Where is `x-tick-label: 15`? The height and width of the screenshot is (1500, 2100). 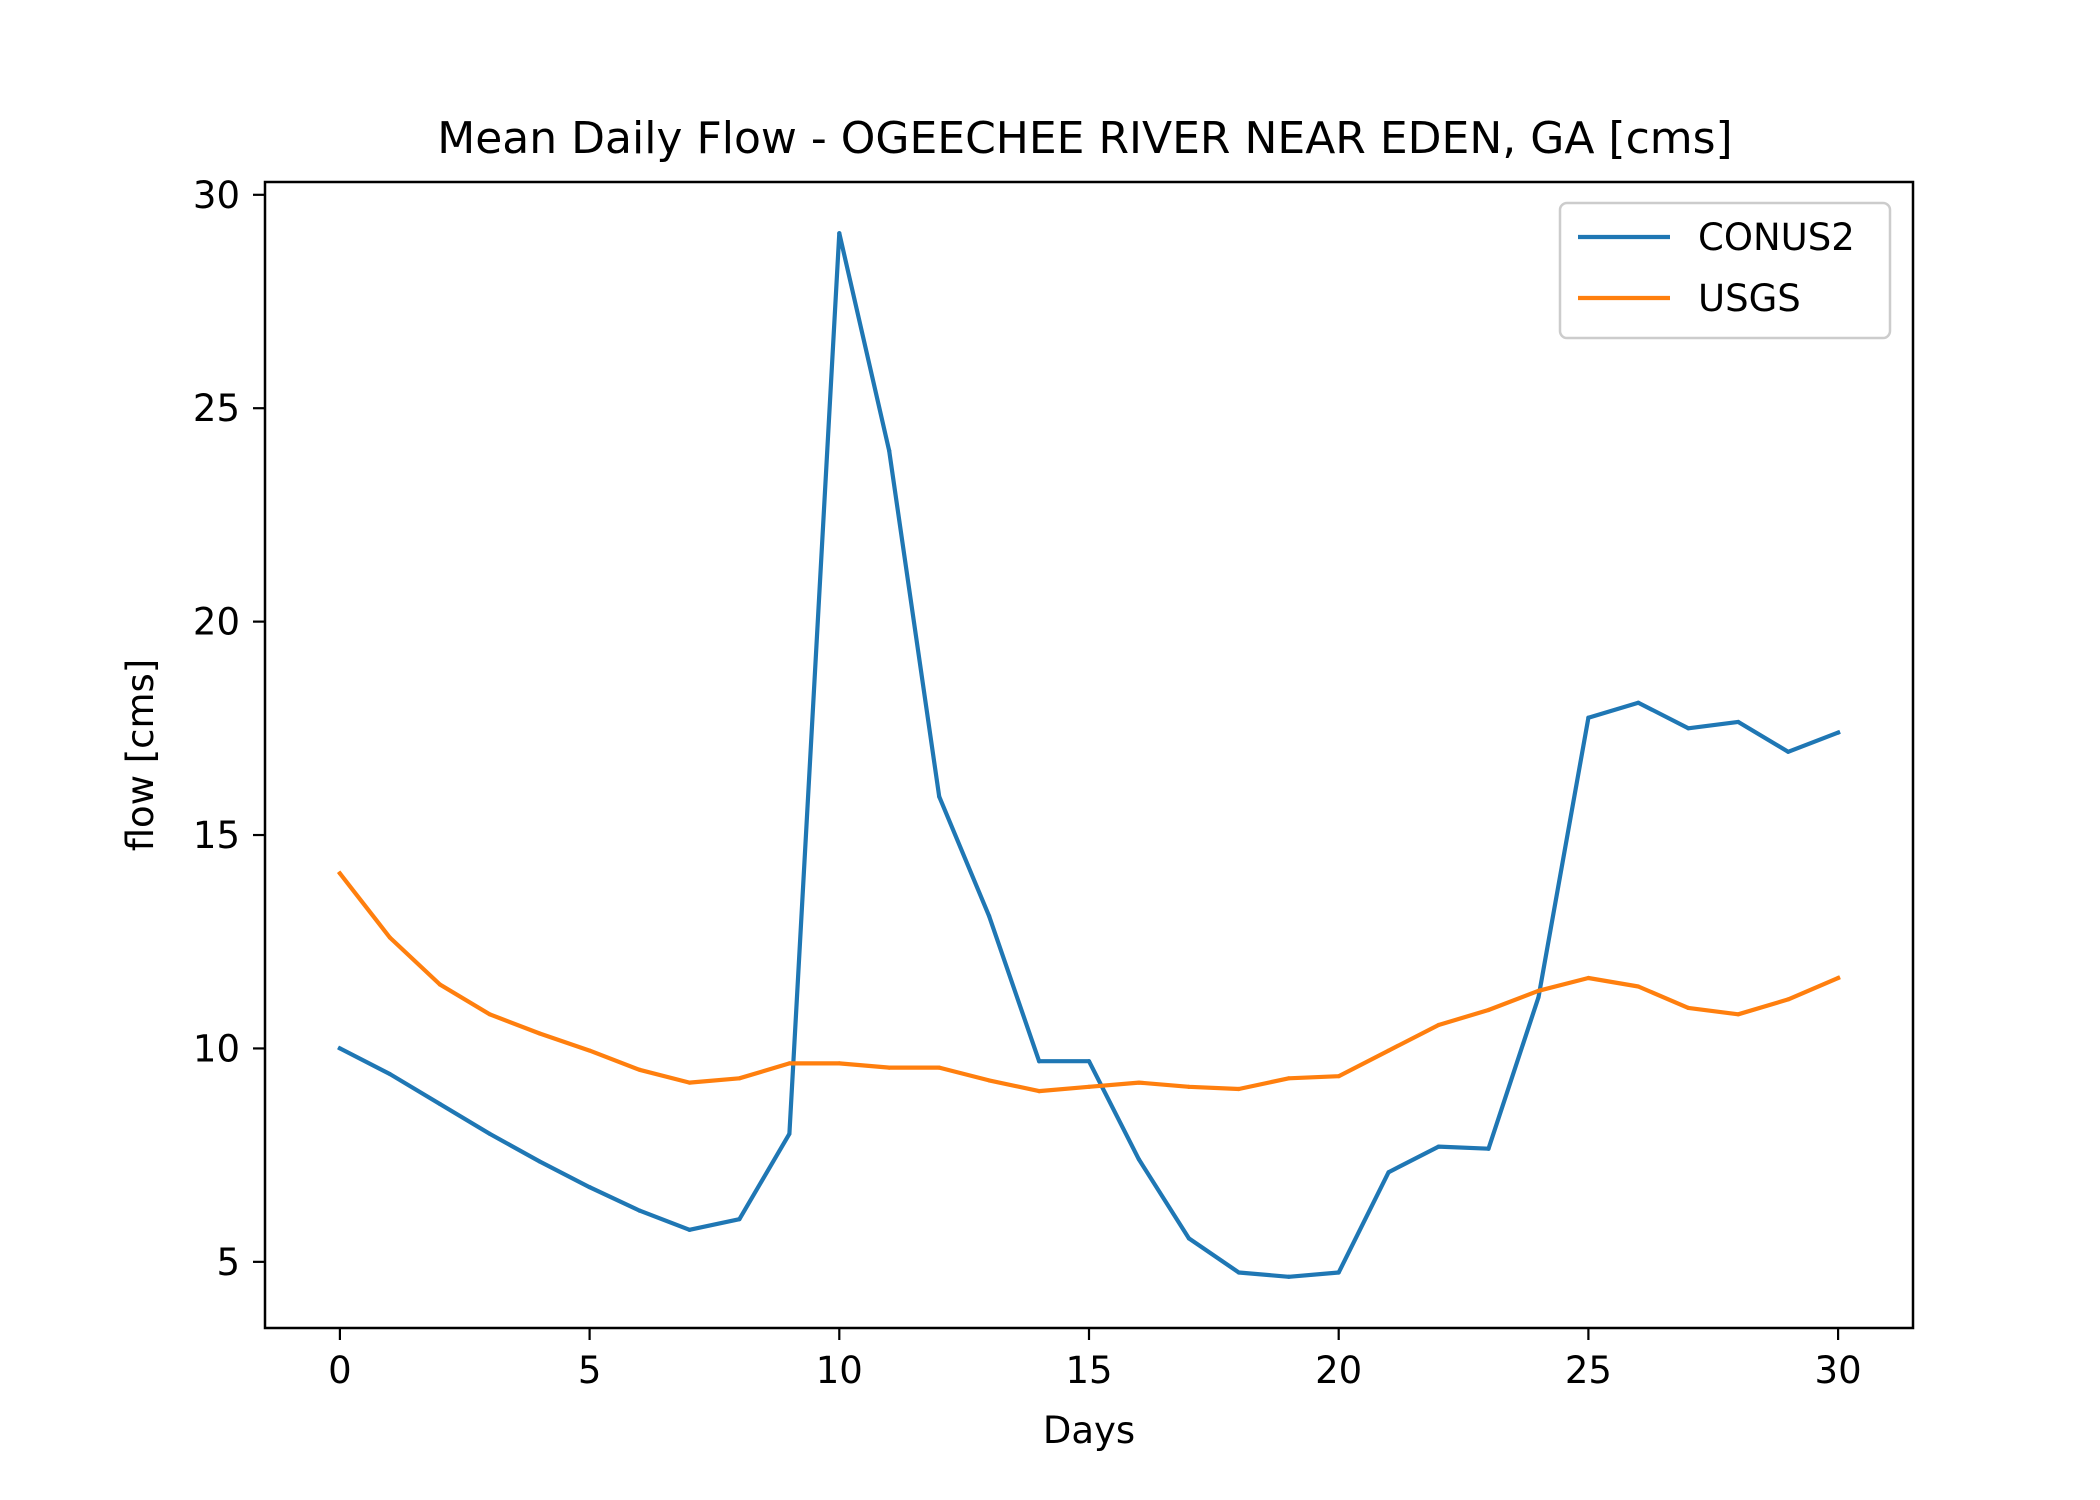
x-tick-label: 15 is located at coordinates (1088, 1370).